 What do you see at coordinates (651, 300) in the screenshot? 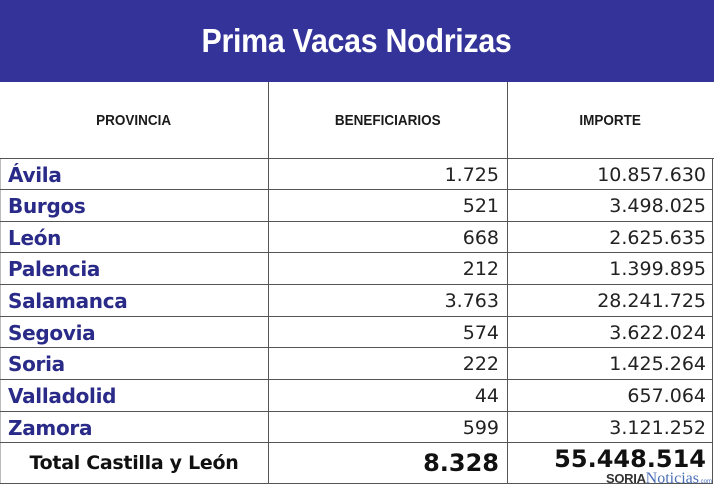
I see `importe-value: 28.241.725` at bounding box center [651, 300].